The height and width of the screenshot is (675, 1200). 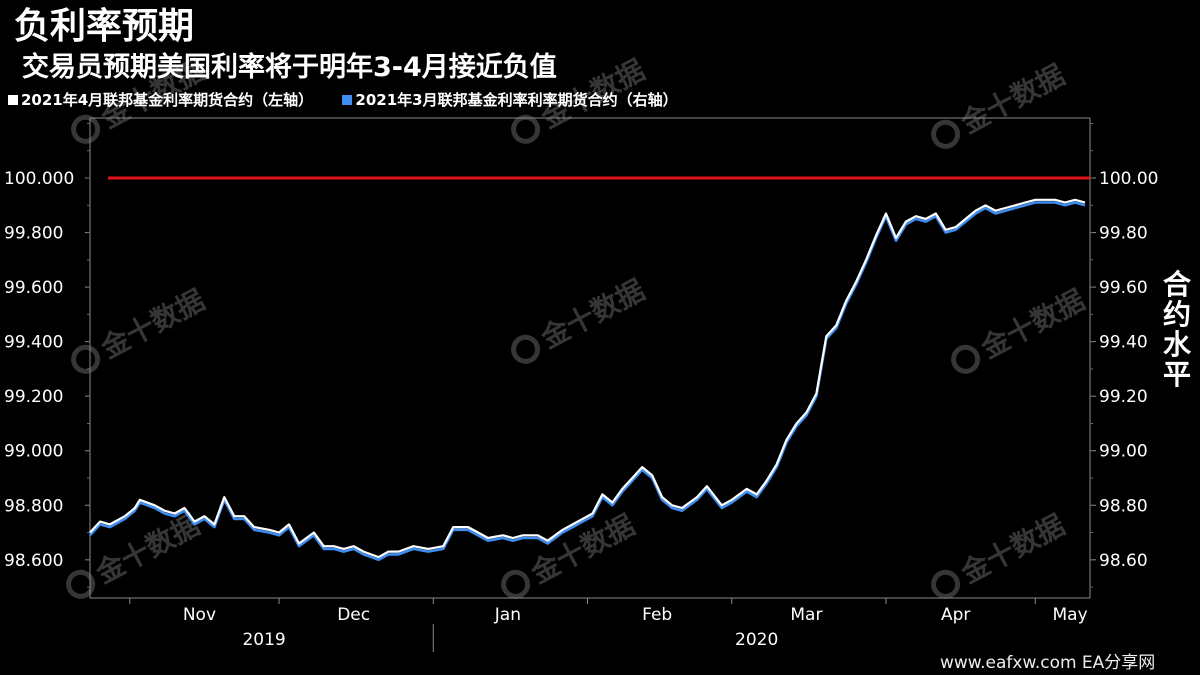 What do you see at coordinates (657, 615) in the screenshot?
I see `month-label: Feb` at bounding box center [657, 615].